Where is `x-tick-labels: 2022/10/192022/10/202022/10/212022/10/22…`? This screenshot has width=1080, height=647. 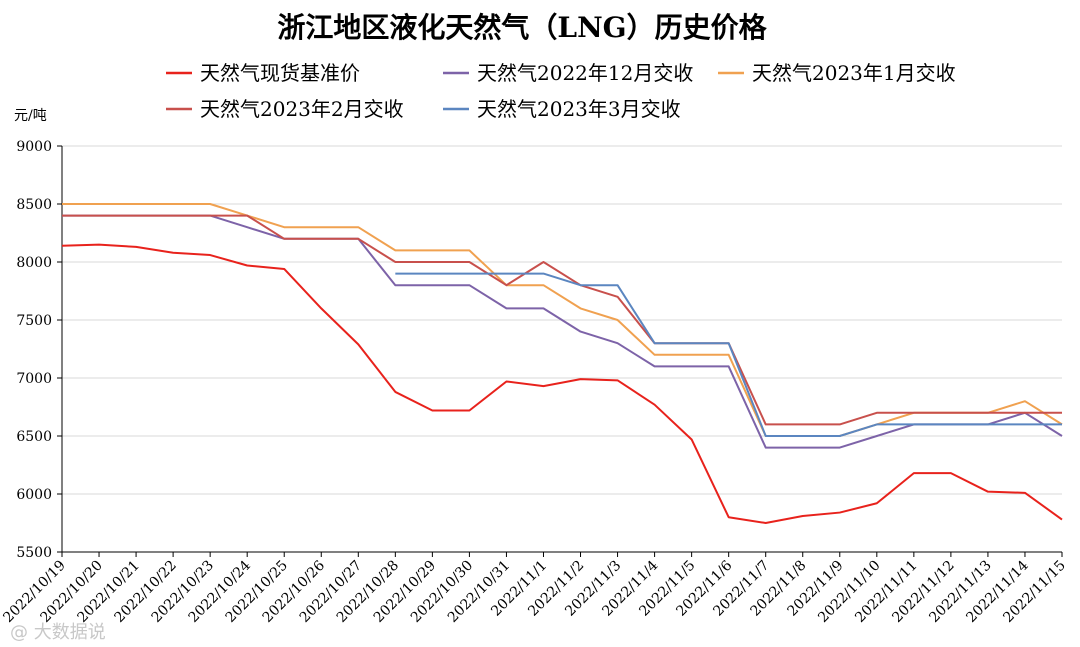
x-tick-labels: 2022/10/192022/10/202022/10/212022/10/22… is located at coordinates (534, 591).